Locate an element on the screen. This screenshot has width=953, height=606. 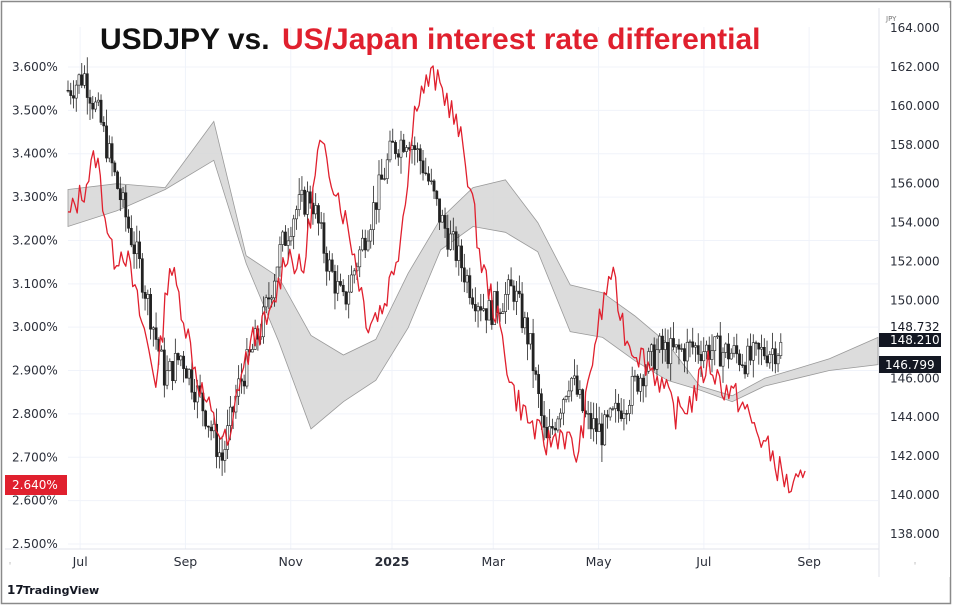
left-tick-label: 2.500% is located at coordinates (35, 544).